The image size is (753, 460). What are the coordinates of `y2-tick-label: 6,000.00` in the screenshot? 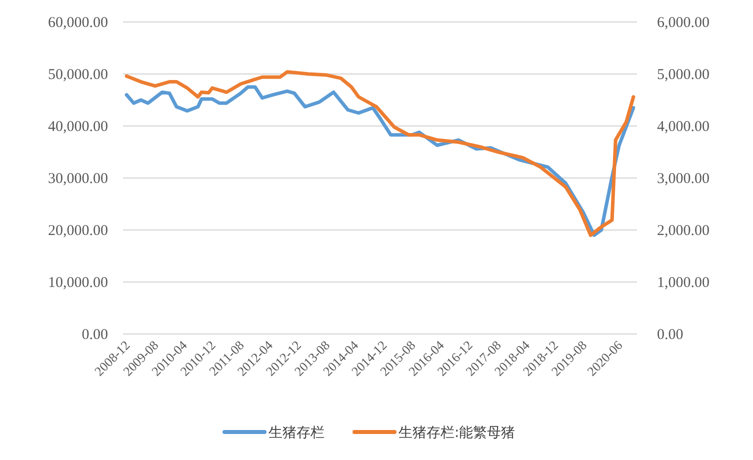 It's located at (683, 23).